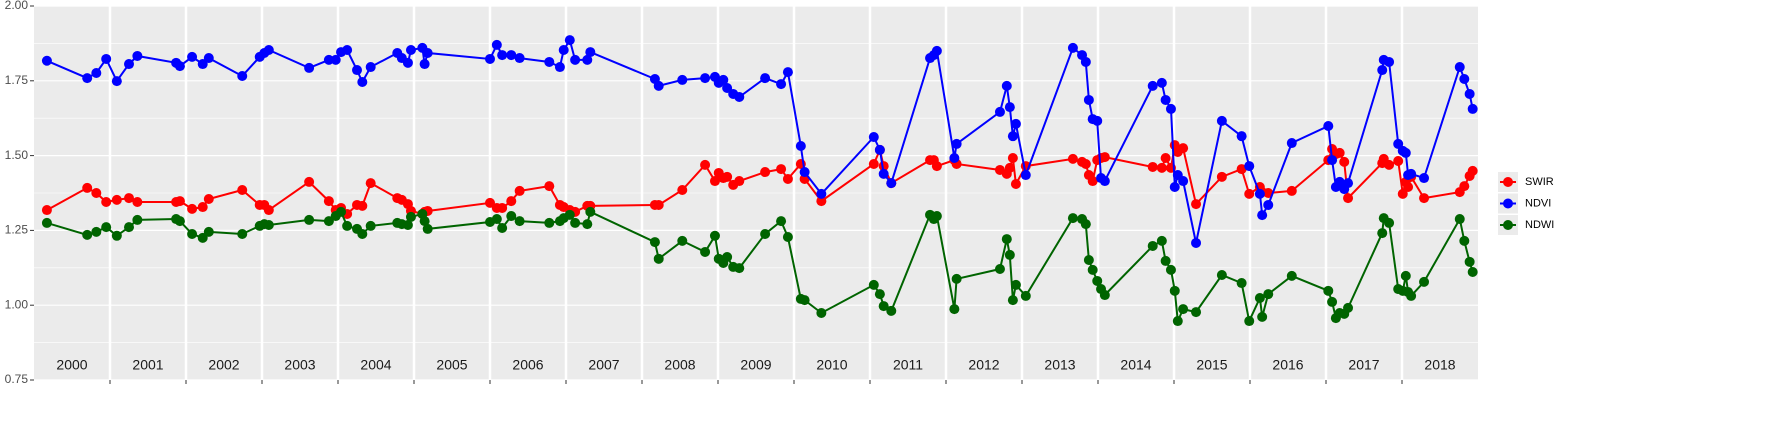 Image resolution: width=1773 pixels, height=442 pixels. Describe the element at coordinates (1539, 225) in the screenshot. I see `legend-label: NDWI` at that location.